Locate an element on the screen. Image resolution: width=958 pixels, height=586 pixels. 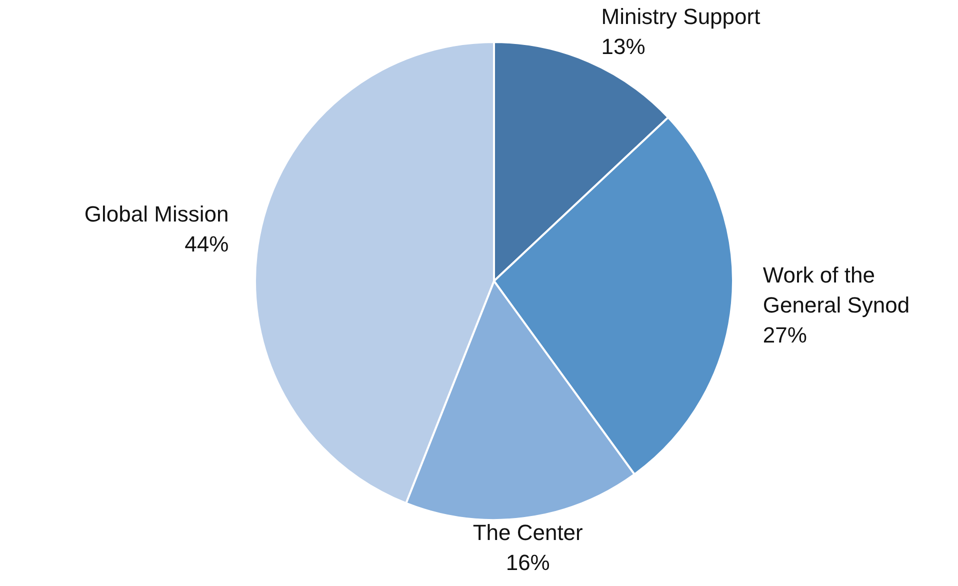
slice-label: Global Mission is located at coordinates (156, 213).